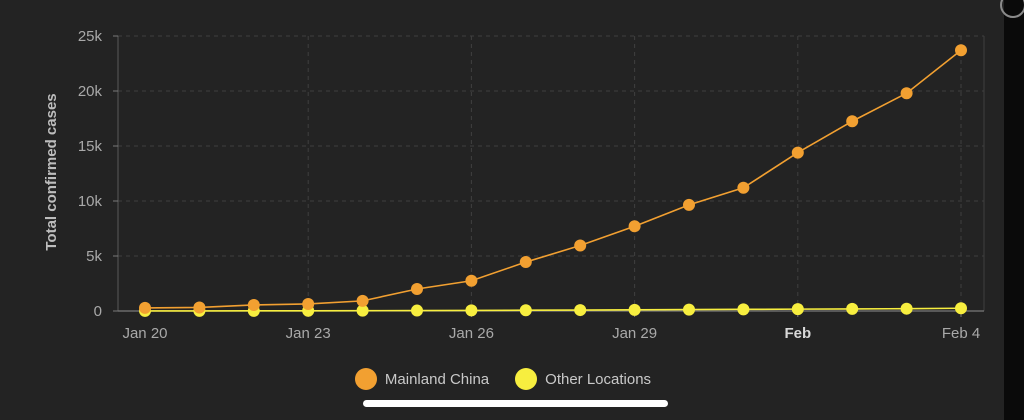 The height and width of the screenshot is (420, 1024). What do you see at coordinates (144, 333) in the screenshot?
I see `x-tick-label: Jan 20` at bounding box center [144, 333].